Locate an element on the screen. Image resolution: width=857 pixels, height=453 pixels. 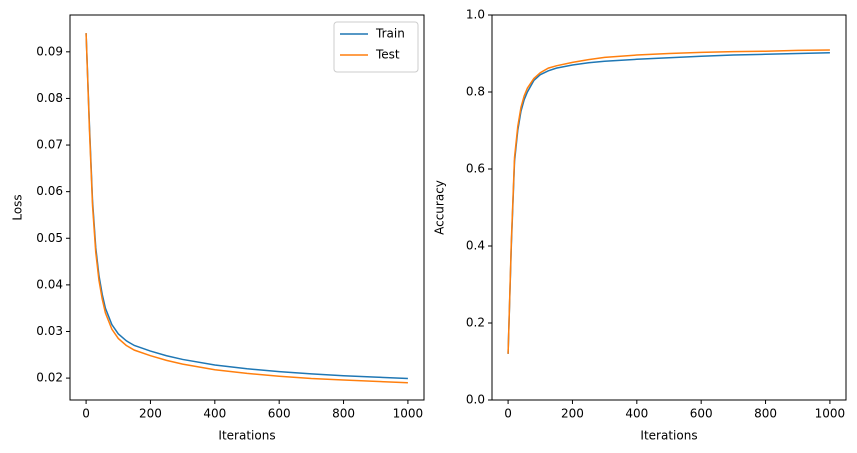
y-tick-label: 0.8 is located at coordinates (475, 92).